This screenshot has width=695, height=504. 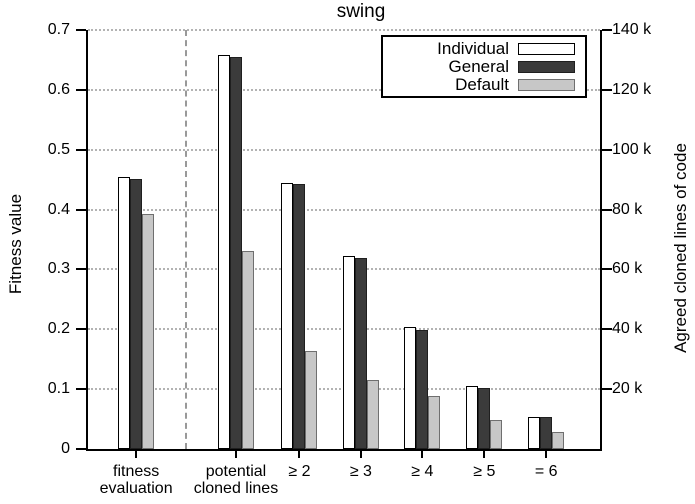 I want to click on left-axis-tick-label: 0.7, so click(x=58, y=29).